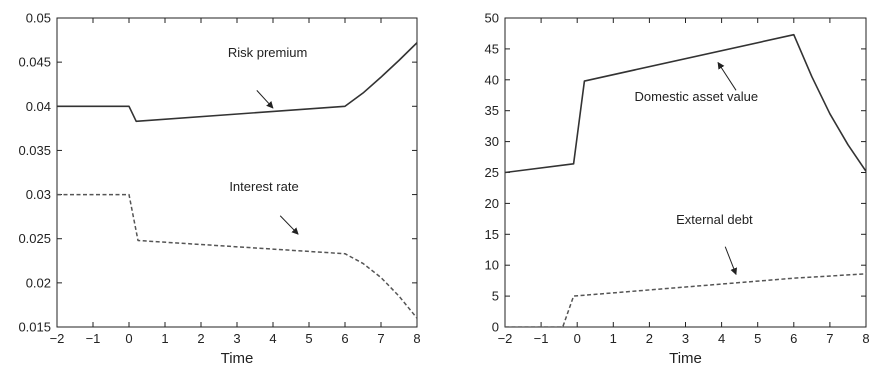 The image size is (870, 374). I want to click on y-tick-label: 0, so click(495, 327).